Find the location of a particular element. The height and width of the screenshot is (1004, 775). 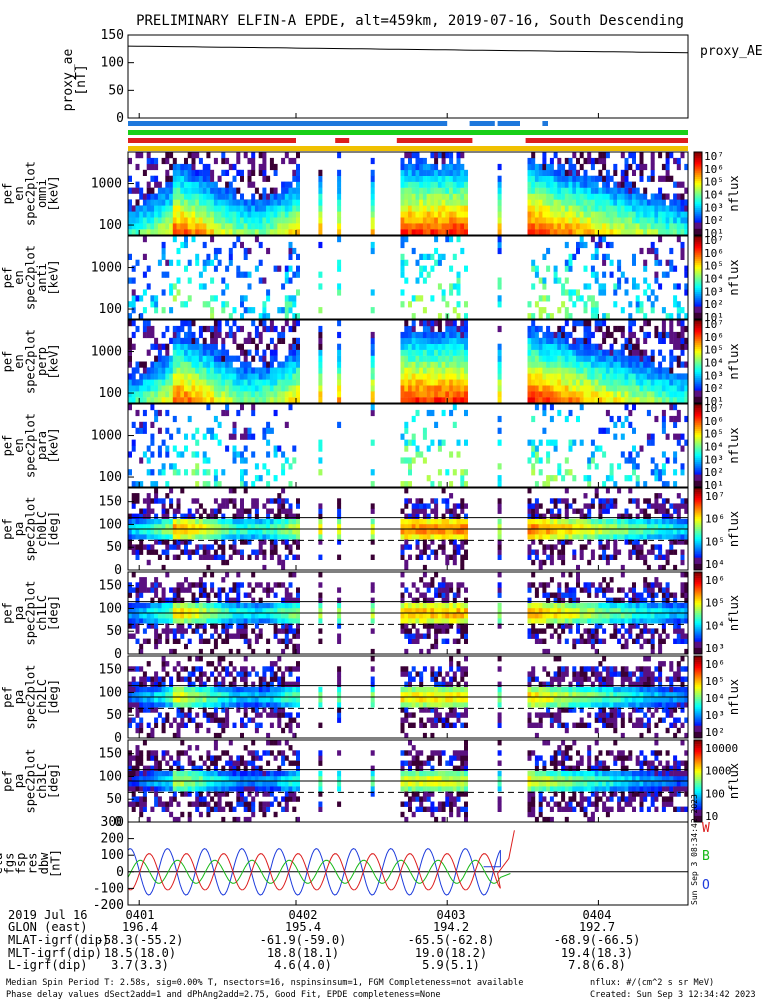

ephemeris-cell-l: 4.6(4.0) is located at coordinates (303, 965).